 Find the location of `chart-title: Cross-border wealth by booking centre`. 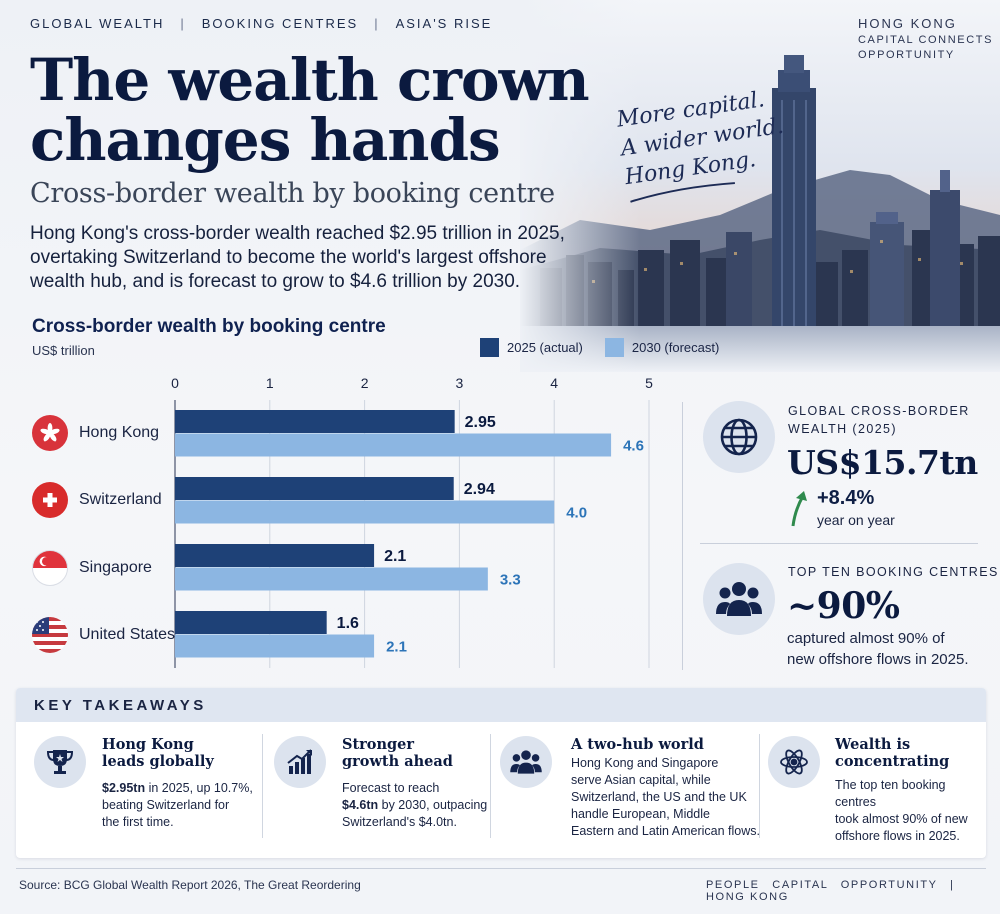

chart-title: Cross-border wealth by booking centre is located at coordinates (209, 326).